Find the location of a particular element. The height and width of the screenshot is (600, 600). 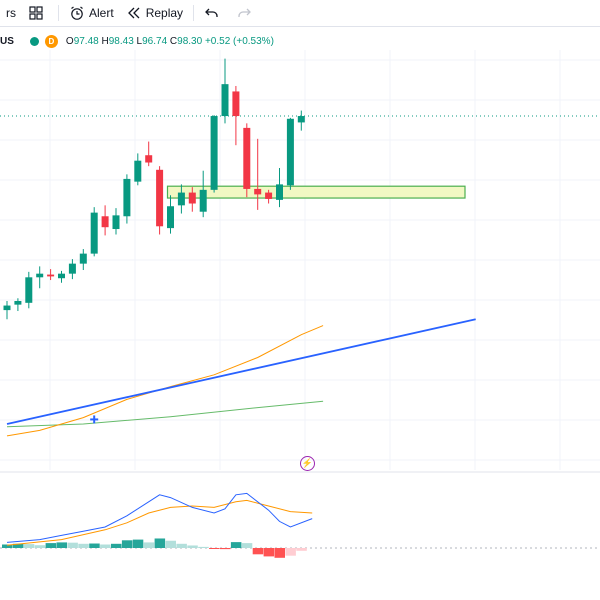

macd-line is located at coordinates (159, 517).